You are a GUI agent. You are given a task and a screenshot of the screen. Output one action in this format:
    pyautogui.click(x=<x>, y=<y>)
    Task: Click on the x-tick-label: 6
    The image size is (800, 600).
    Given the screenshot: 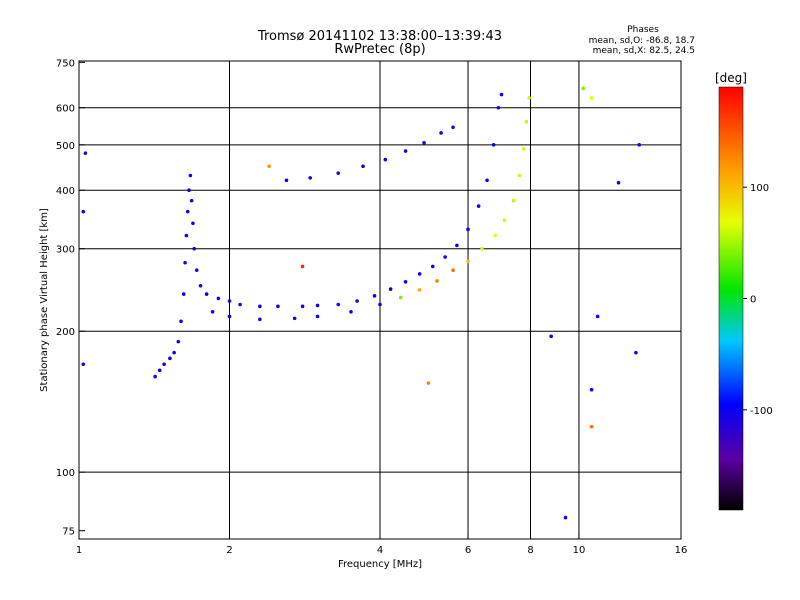 What is the action you would take?
    pyautogui.click(x=468, y=550)
    